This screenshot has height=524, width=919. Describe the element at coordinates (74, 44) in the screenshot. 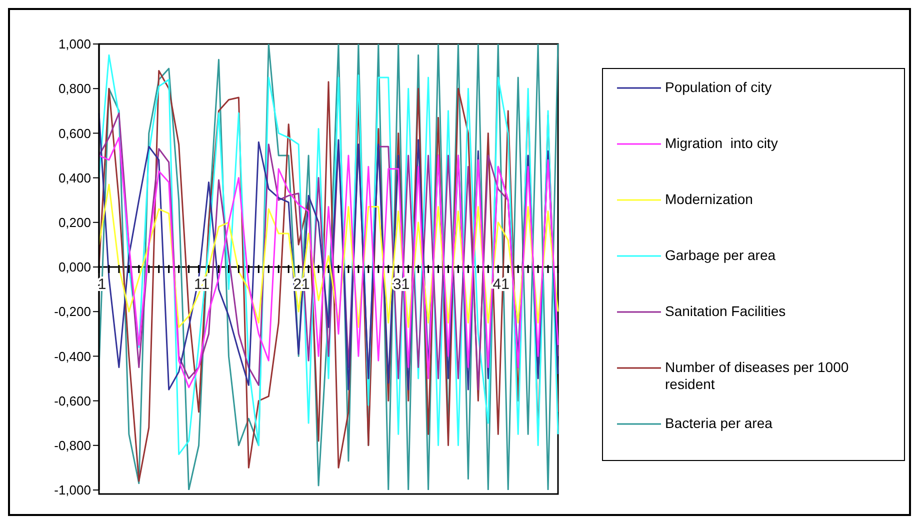

I see `y-tick-label: 1,000` at that location.